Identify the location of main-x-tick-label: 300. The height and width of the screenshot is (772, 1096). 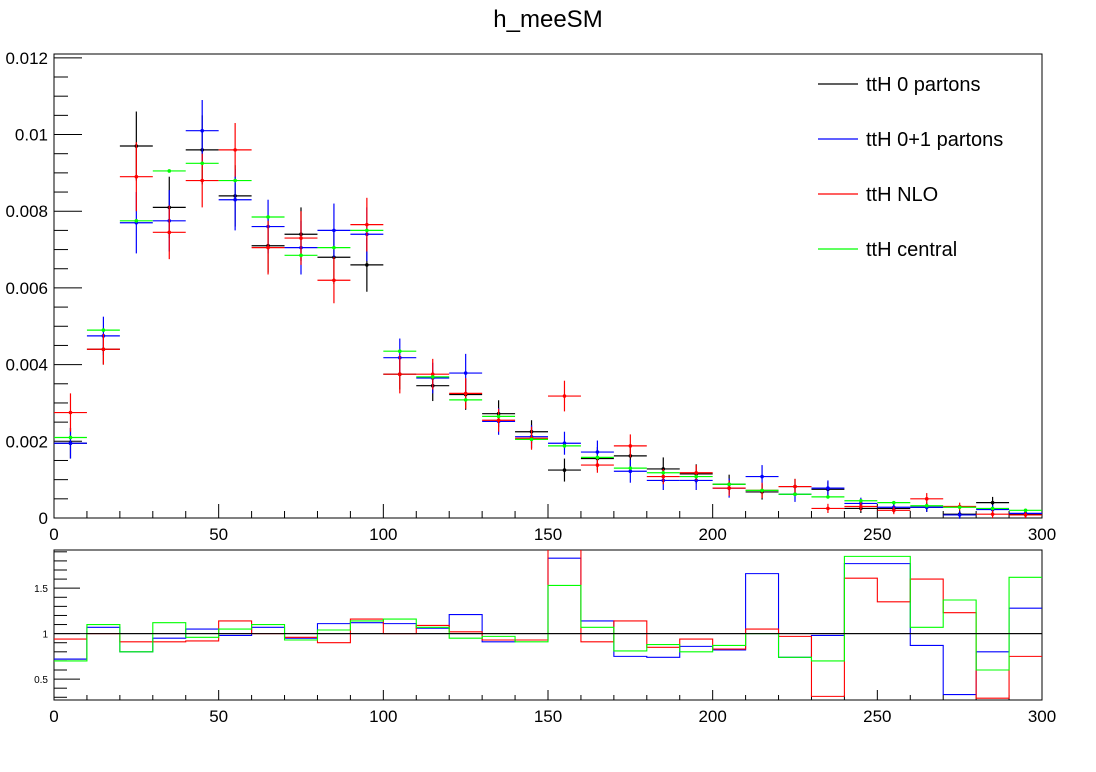
(1042, 534).